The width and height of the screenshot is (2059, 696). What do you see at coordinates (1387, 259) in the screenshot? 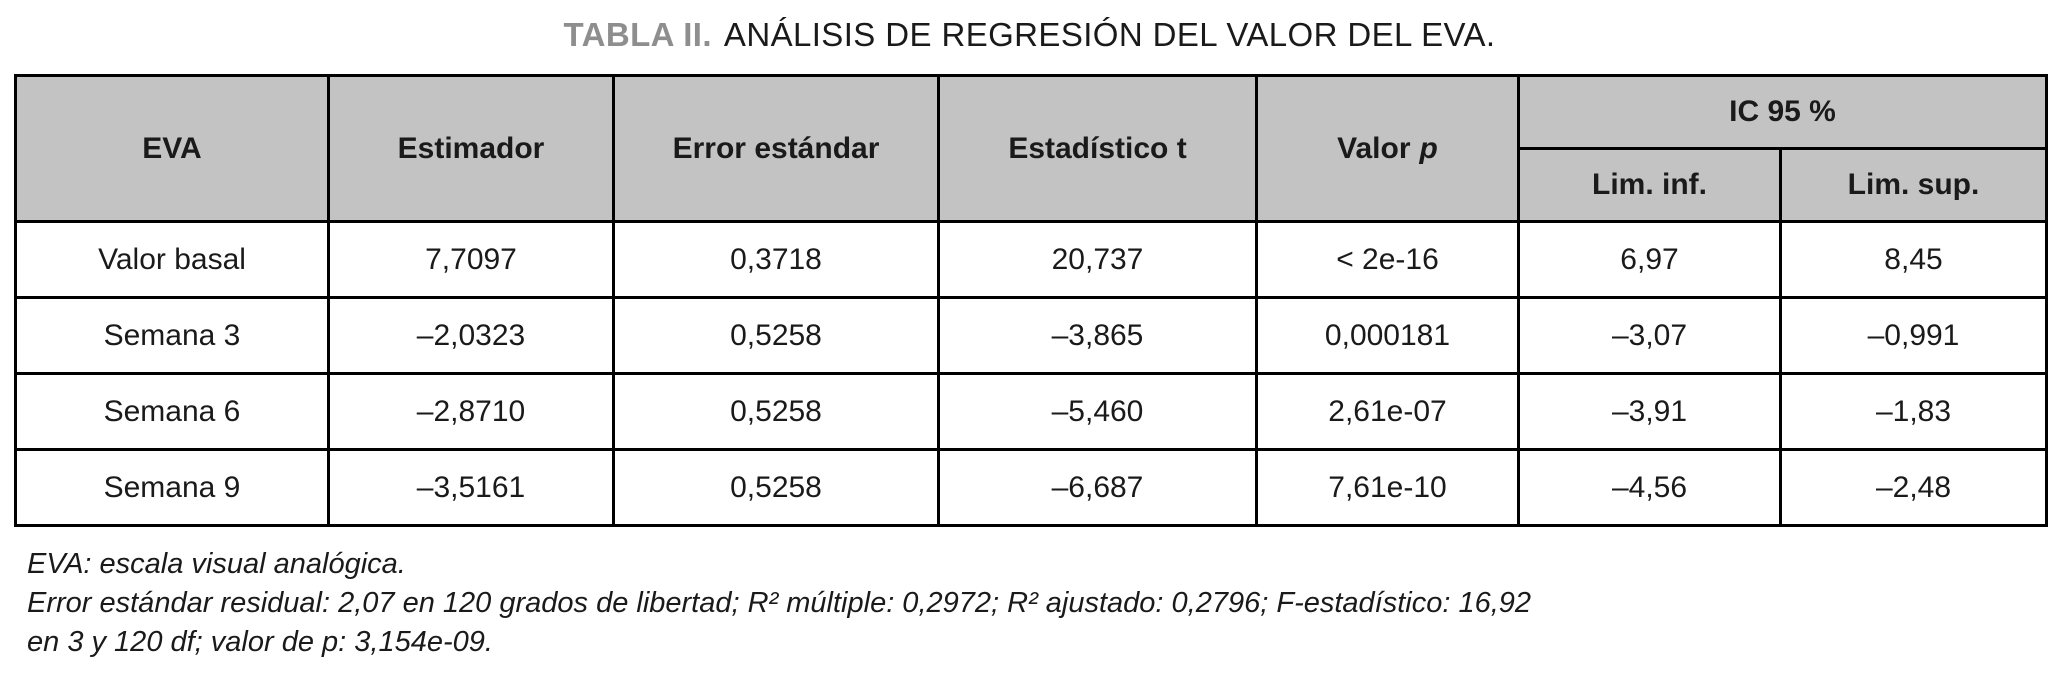
I see `cell-valor-p: < 2e-16` at bounding box center [1387, 259].